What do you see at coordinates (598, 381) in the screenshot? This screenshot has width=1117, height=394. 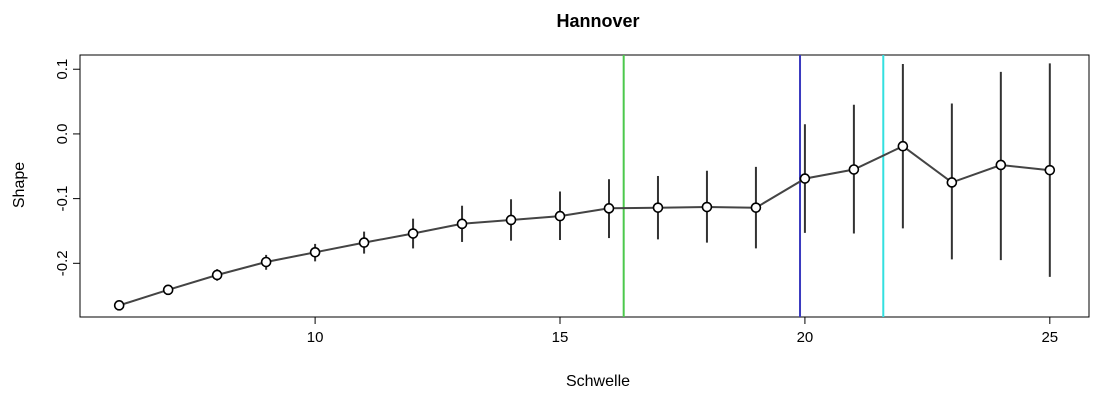 I see `x-axis-title: Schwelle` at bounding box center [598, 381].